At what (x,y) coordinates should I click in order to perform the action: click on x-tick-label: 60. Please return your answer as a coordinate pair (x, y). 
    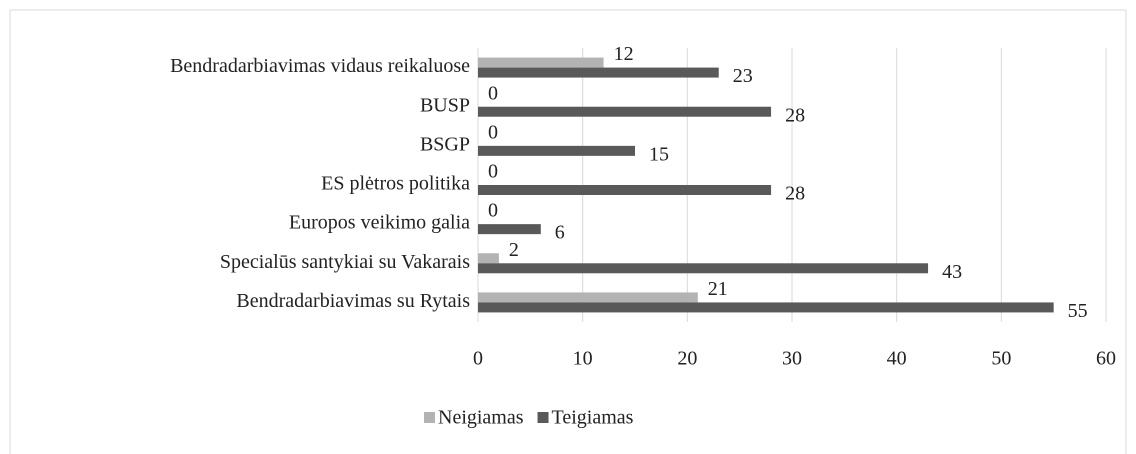
    Looking at the image, I should click on (1106, 359).